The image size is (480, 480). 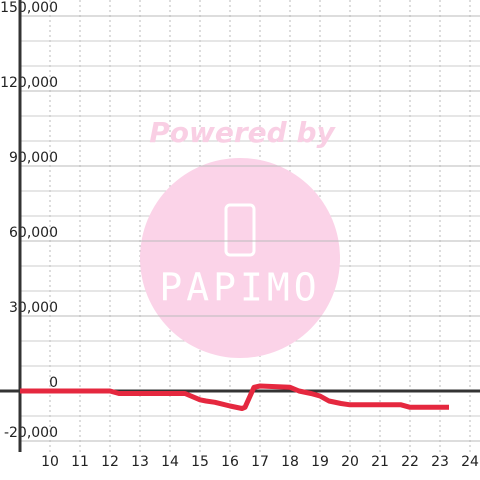 What do you see at coordinates (230, 462) in the screenshot?
I see `x-tick-label: 16` at bounding box center [230, 462].